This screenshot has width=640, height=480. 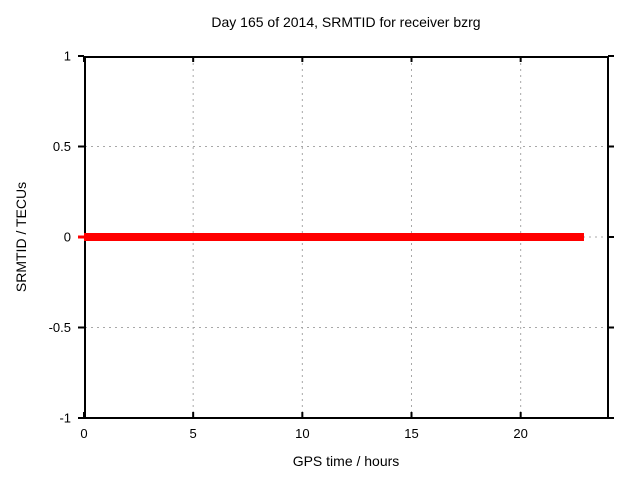 What do you see at coordinates (83, 433) in the screenshot?
I see `x-tick-label: 0` at bounding box center [83, 433].